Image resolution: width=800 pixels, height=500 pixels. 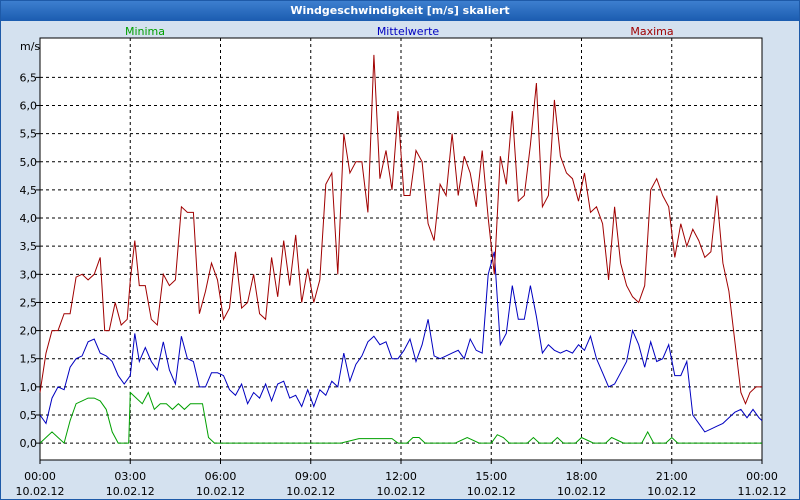 I want to click on y-tick-label: 5,5, so click(x=29, y=134).